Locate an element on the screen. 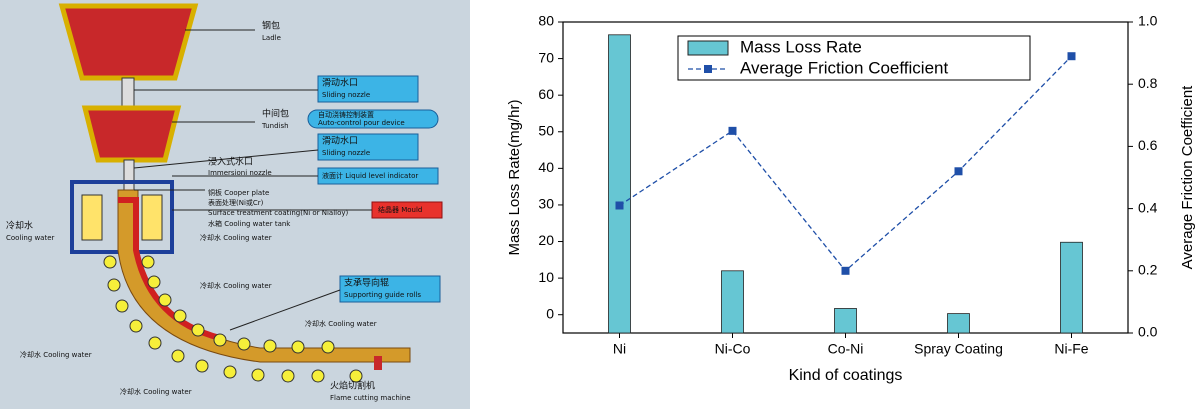  diagram-label: Tundish is located at coordinates (275, 126).